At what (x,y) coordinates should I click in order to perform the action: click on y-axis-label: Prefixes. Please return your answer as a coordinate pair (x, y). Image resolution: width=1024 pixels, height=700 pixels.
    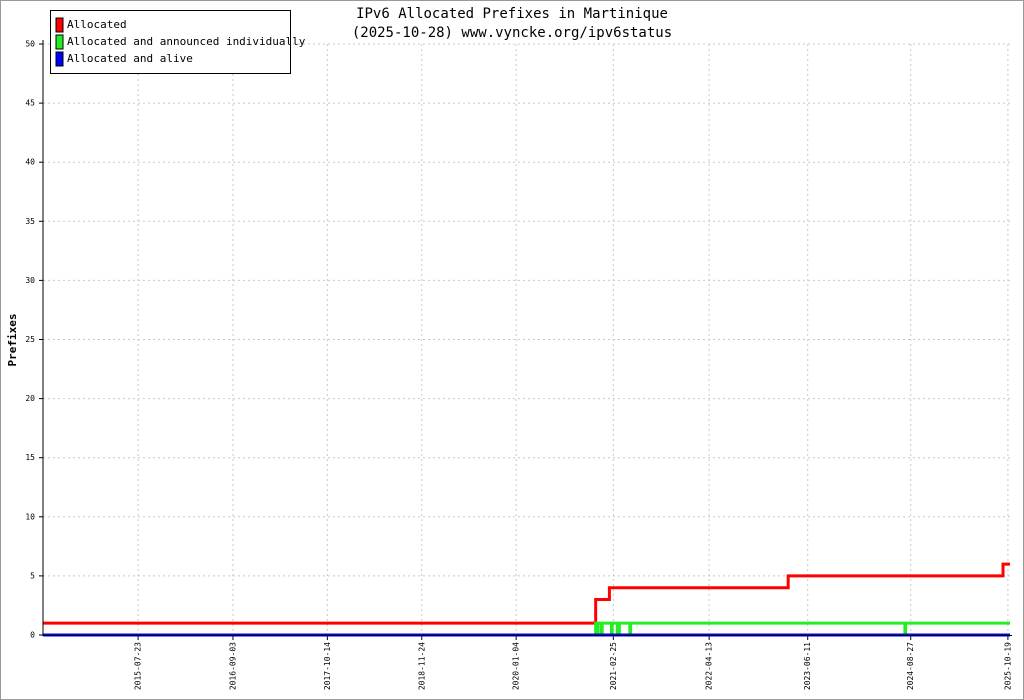
    Looking at the image, I should click on (12, 340).